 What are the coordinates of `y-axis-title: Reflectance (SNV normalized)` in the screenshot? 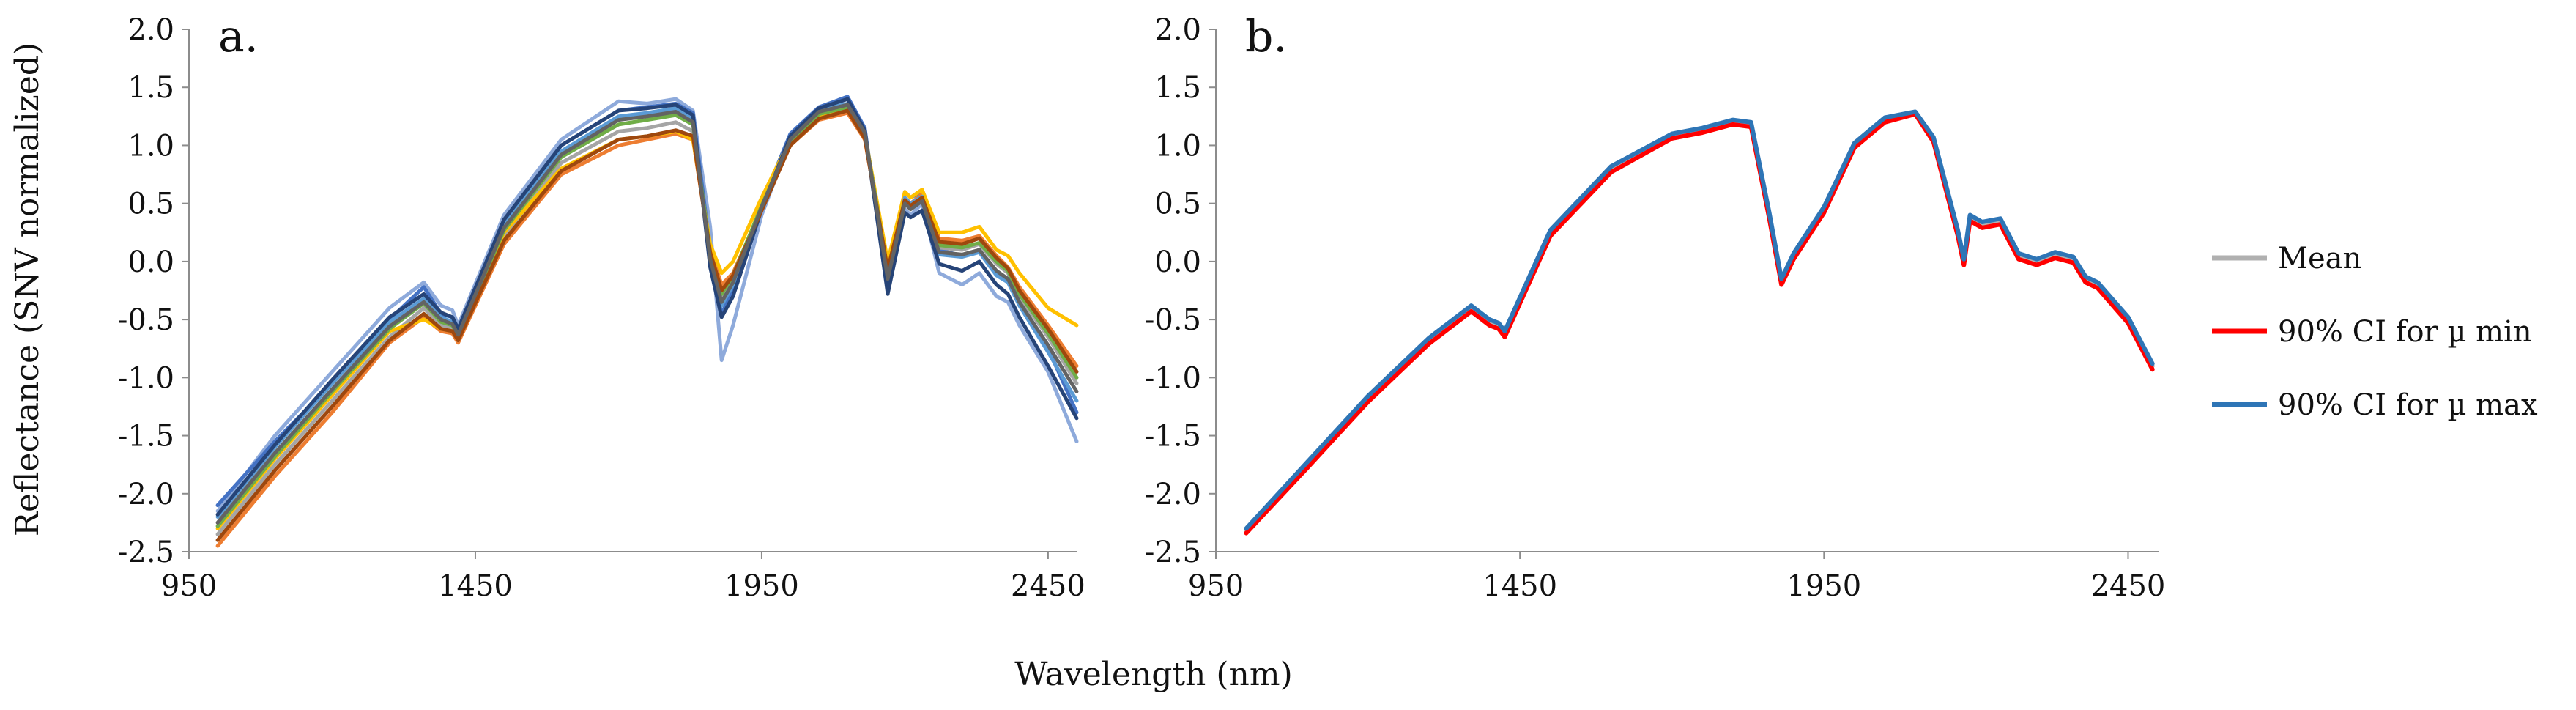 It's located at (28, 289).